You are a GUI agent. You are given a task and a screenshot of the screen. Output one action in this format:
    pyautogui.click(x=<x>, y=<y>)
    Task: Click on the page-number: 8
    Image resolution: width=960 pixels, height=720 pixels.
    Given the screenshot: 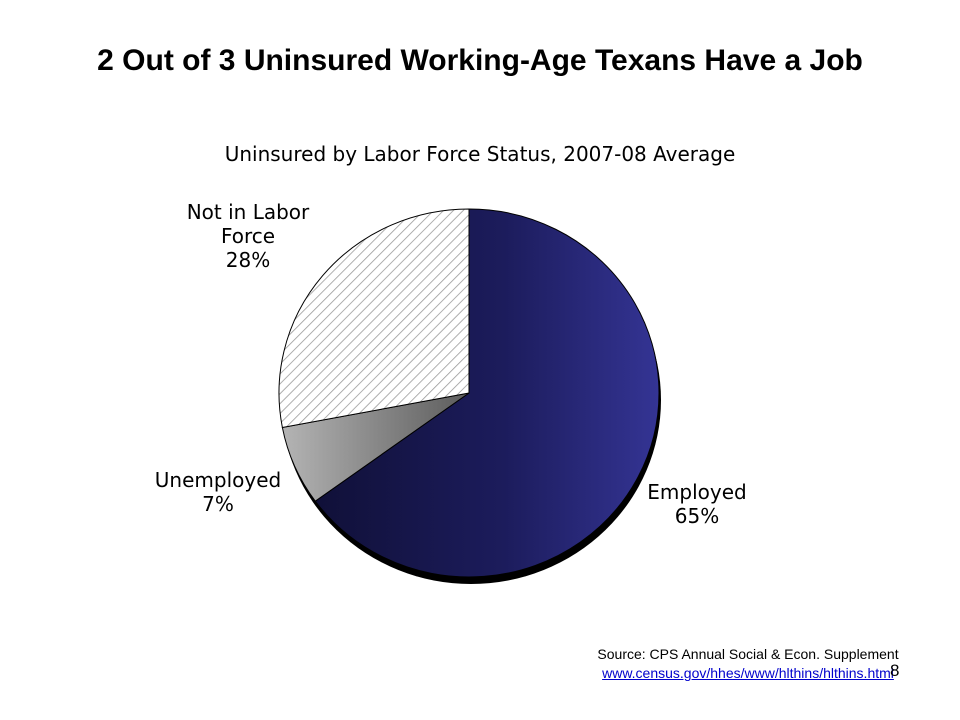 What is the action you would take?
    pyautogui.click(x=895, y=670)
    